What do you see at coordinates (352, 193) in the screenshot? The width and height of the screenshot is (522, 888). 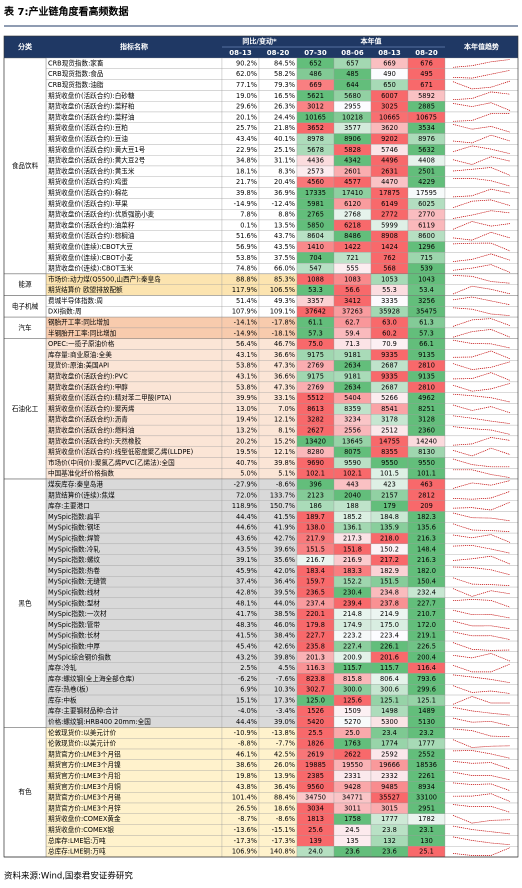 I see `cell-value: 17410` at bounding box center [352, 193].